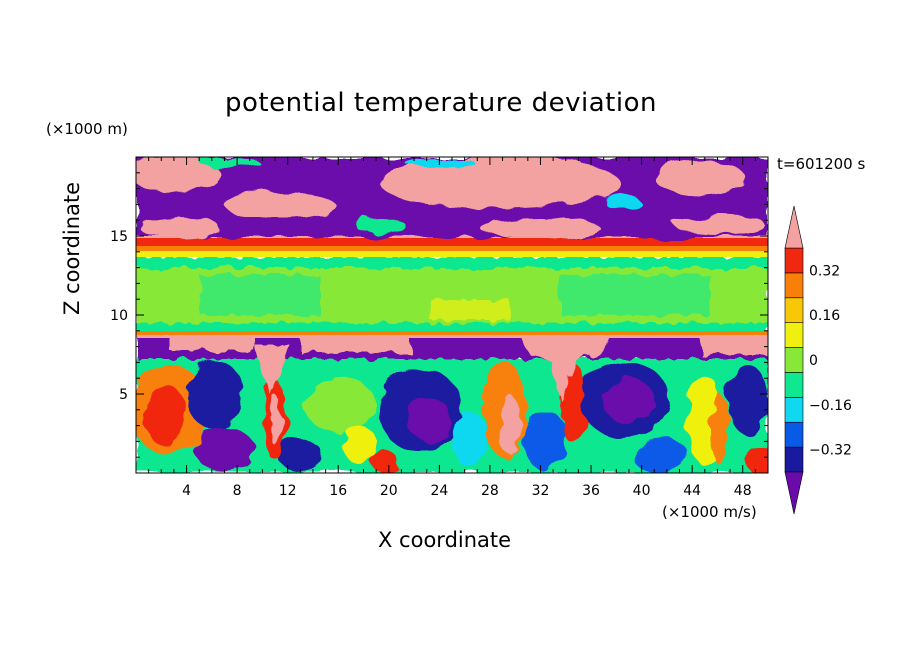 Image resolution: width=904 pixels, height=654 pixels. What do you see at coordinates (821, 164) in the screenshot?
I see `time-annotation: t=601200 s` at bounding box center [821, 164].